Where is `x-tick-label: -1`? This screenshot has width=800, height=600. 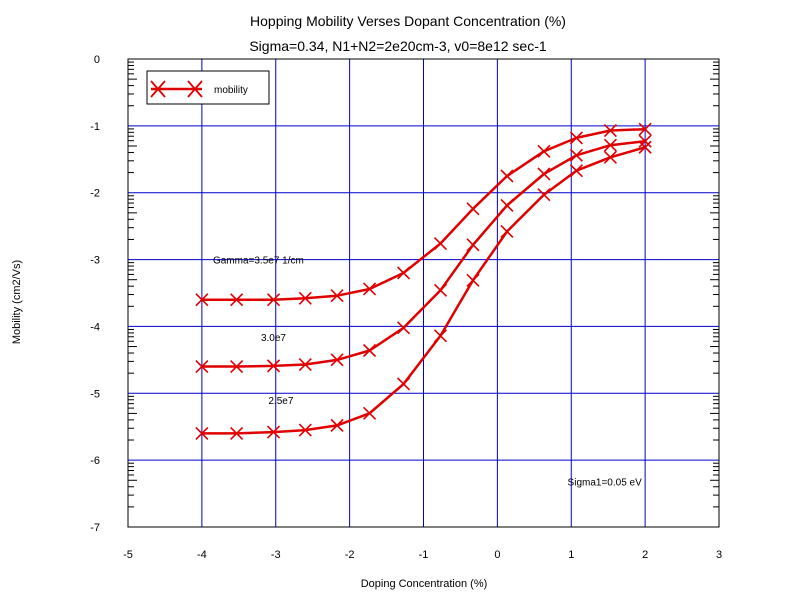
x-tick-label: -1 is located at coordinates (424, 555).